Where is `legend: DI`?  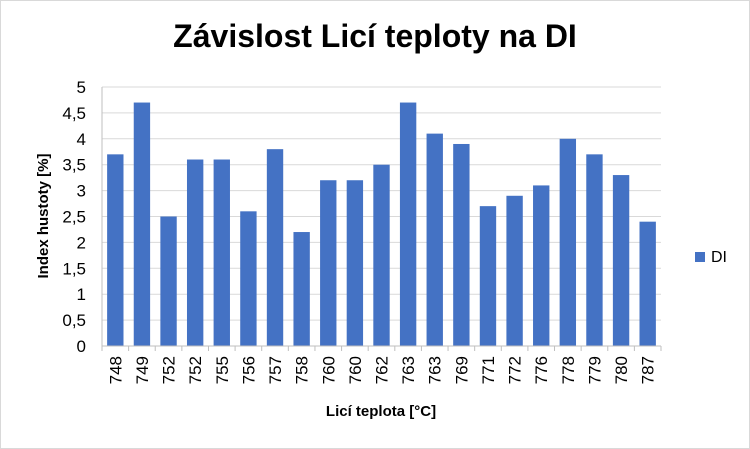 legend: DI is located at coordinates (711, 257).